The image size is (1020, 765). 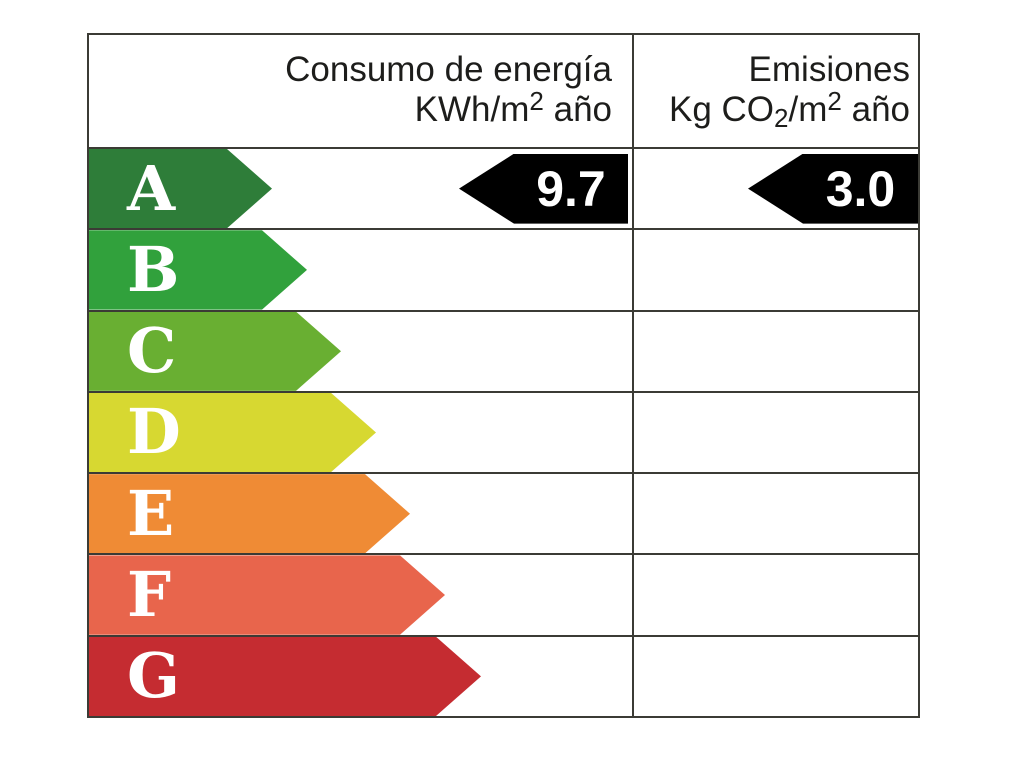 What do you see at coordinates (151, 188) in the screenshot?
I see `rating-letter-a: A` at bounding box center [151, 188].